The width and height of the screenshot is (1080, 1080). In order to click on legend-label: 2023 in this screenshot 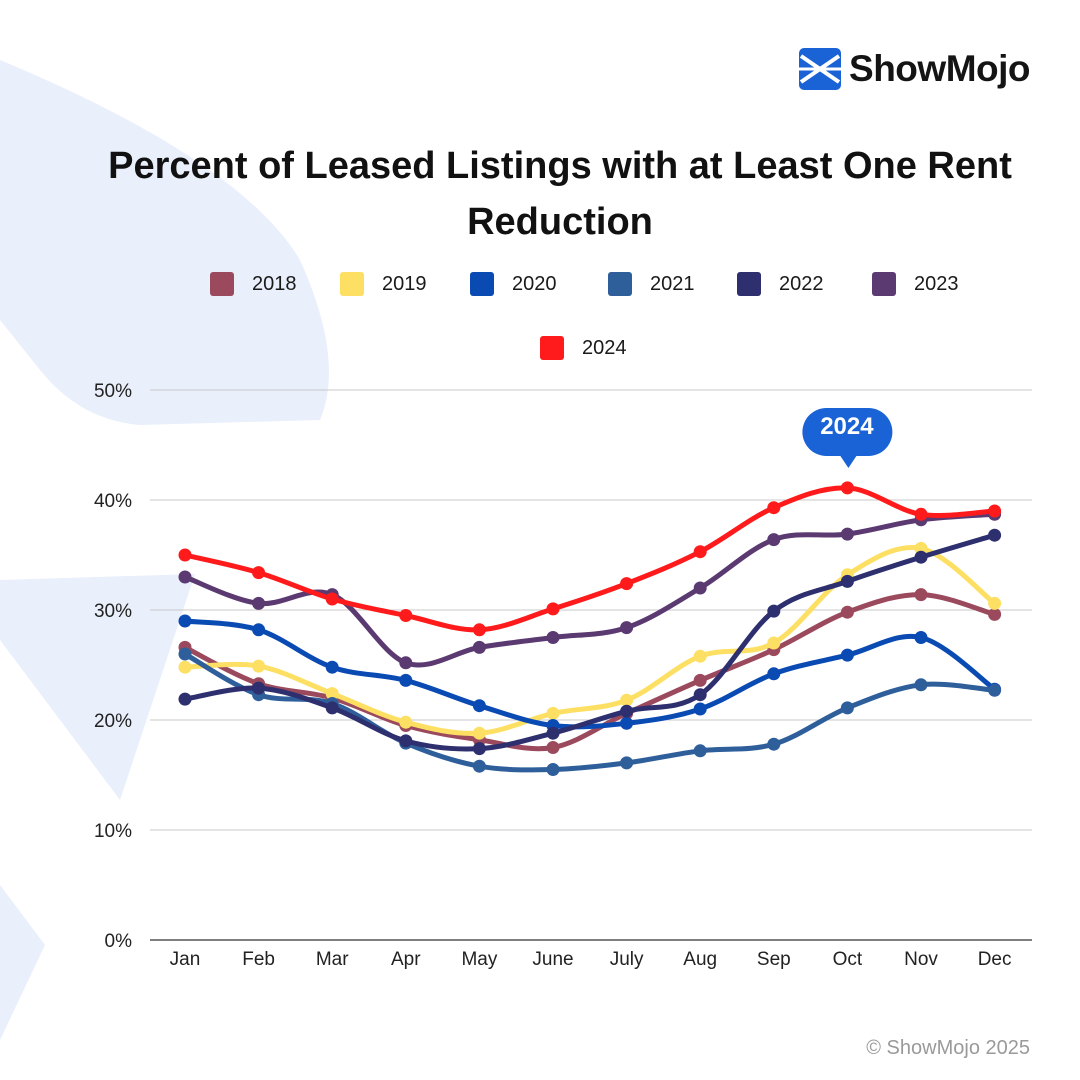, I will do `click(936, 283)`.